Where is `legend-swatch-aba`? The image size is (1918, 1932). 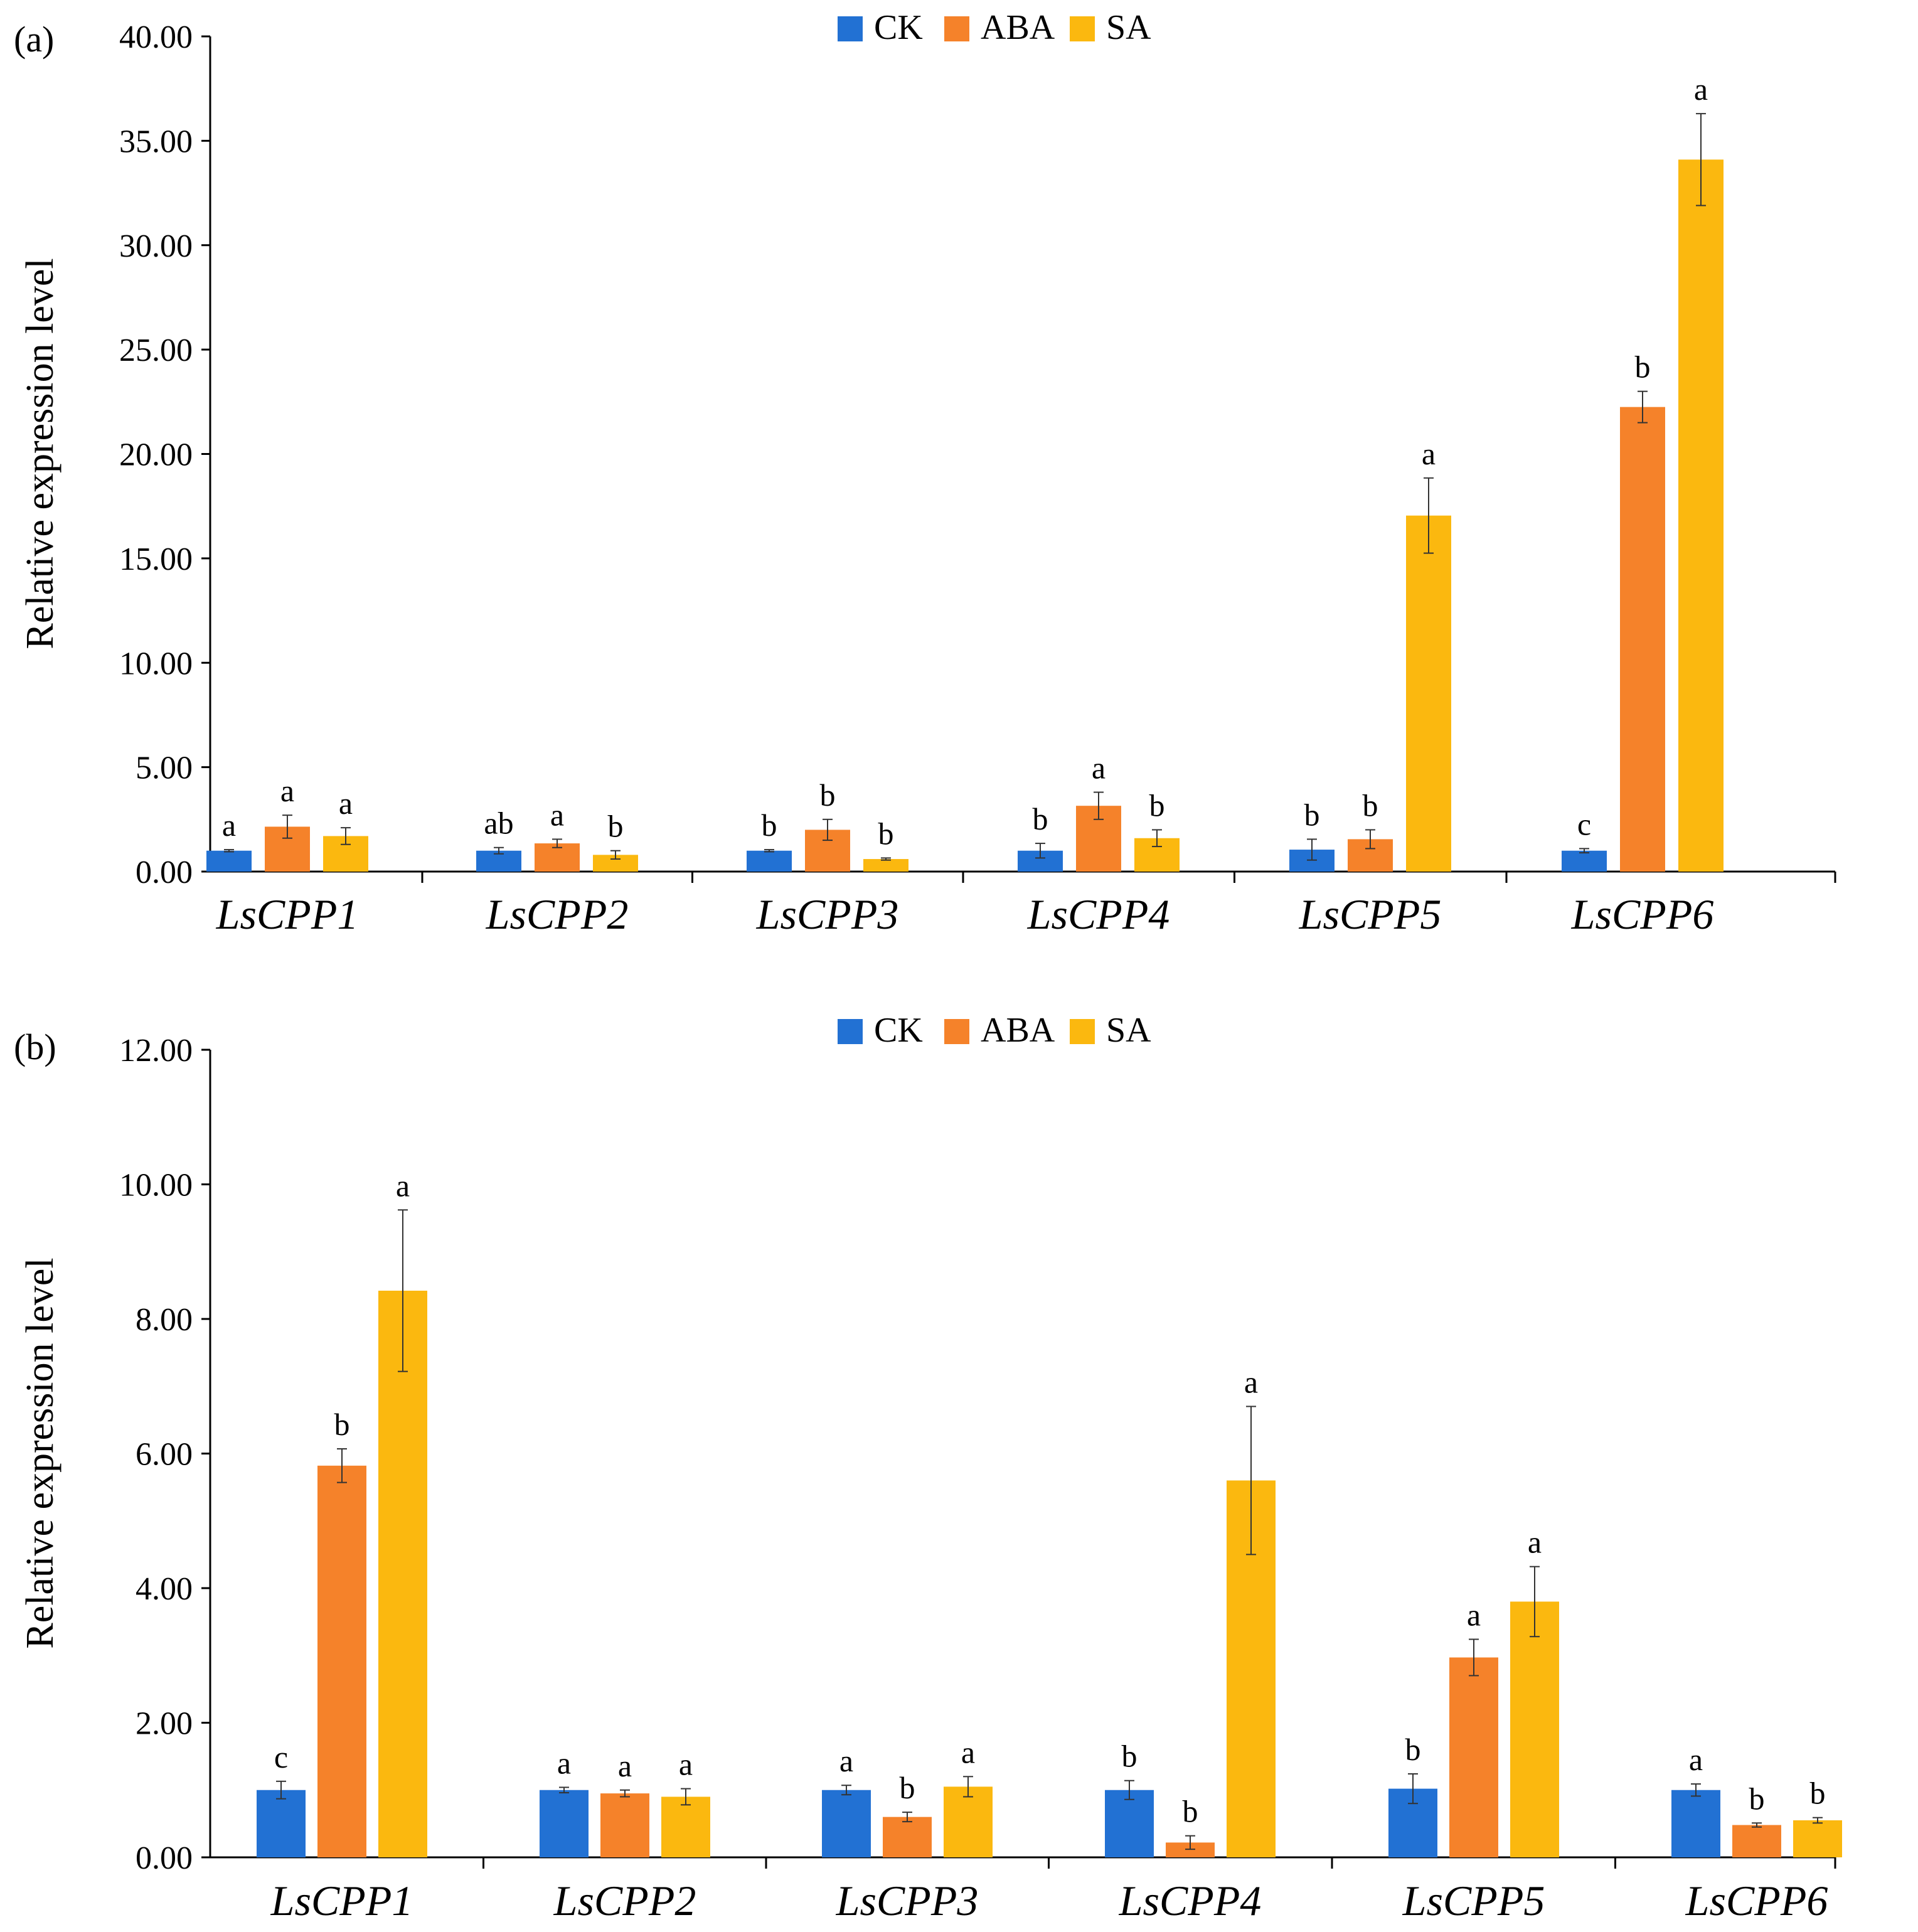 legend-swatch-aba is located at coordinates (956, 1031).